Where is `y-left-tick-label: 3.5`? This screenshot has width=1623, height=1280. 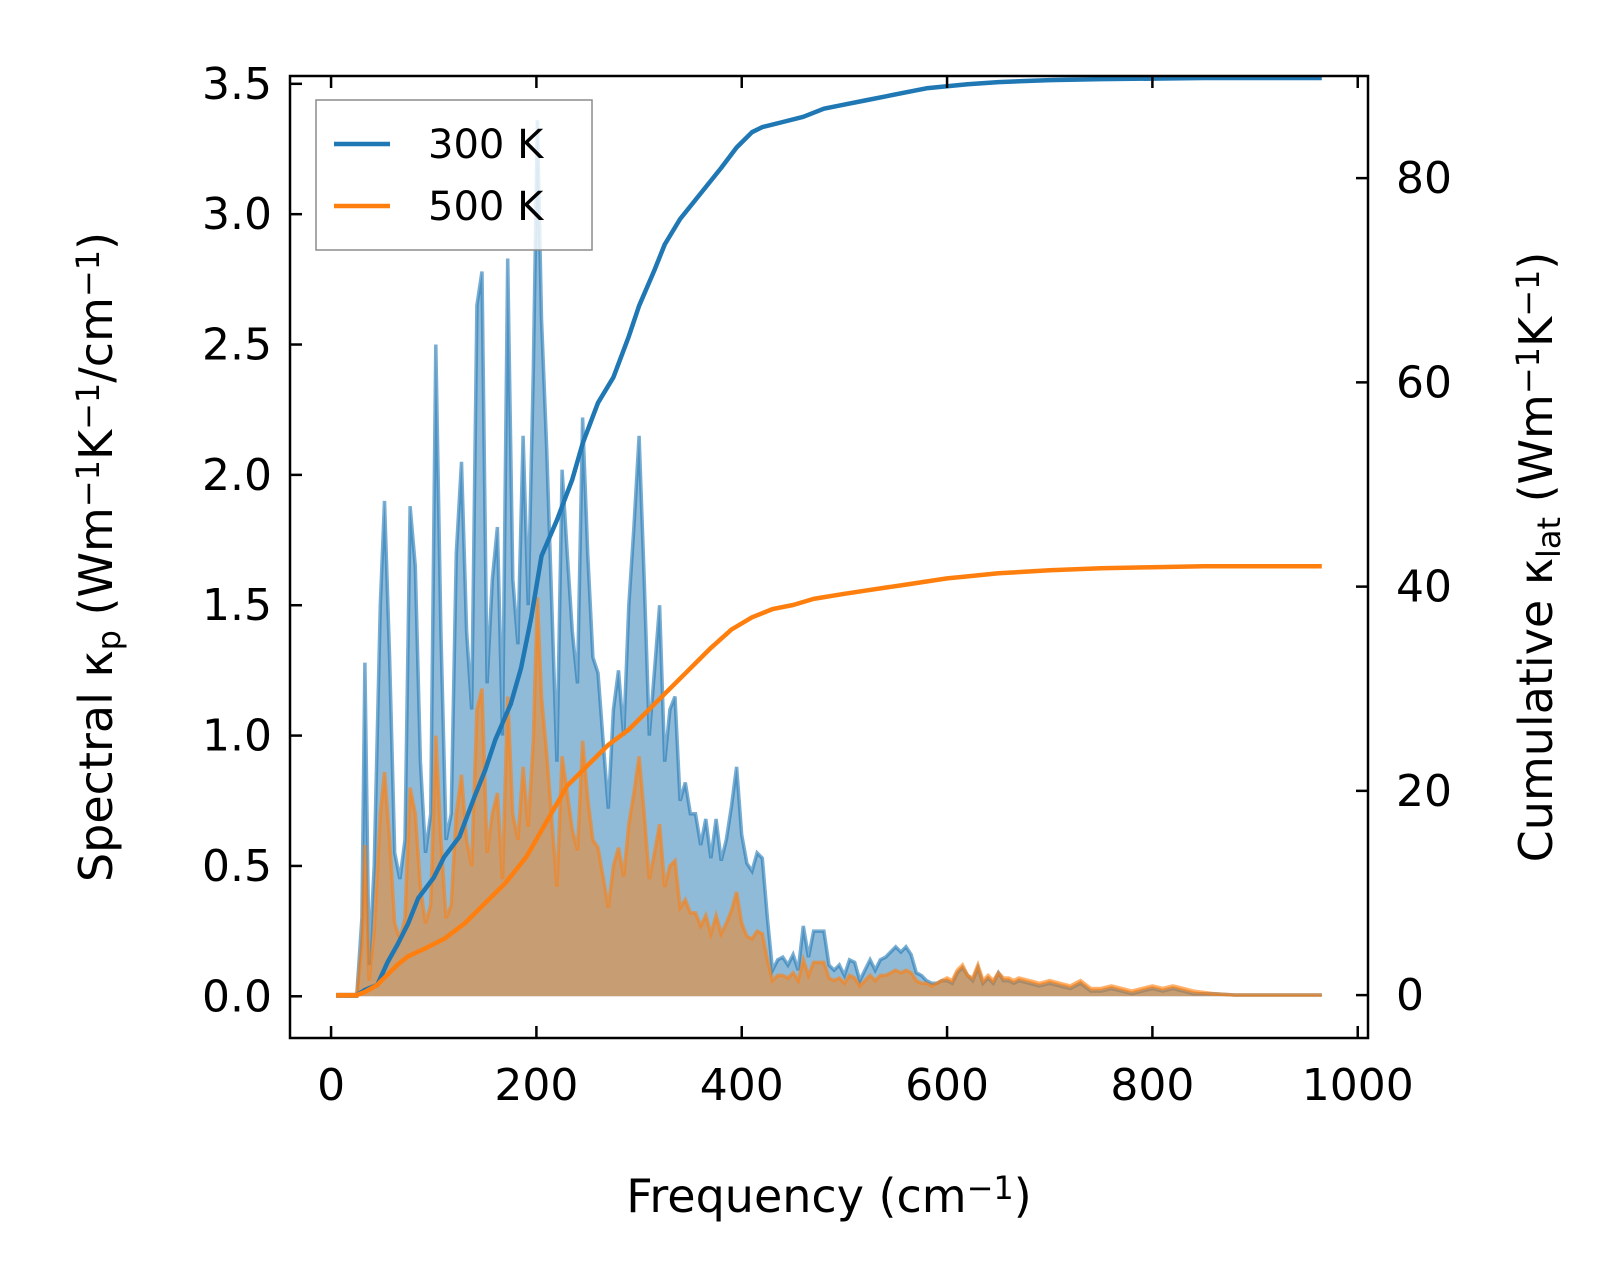
y-left-tick-label: 3.5 is located at coordinates (237, 84).